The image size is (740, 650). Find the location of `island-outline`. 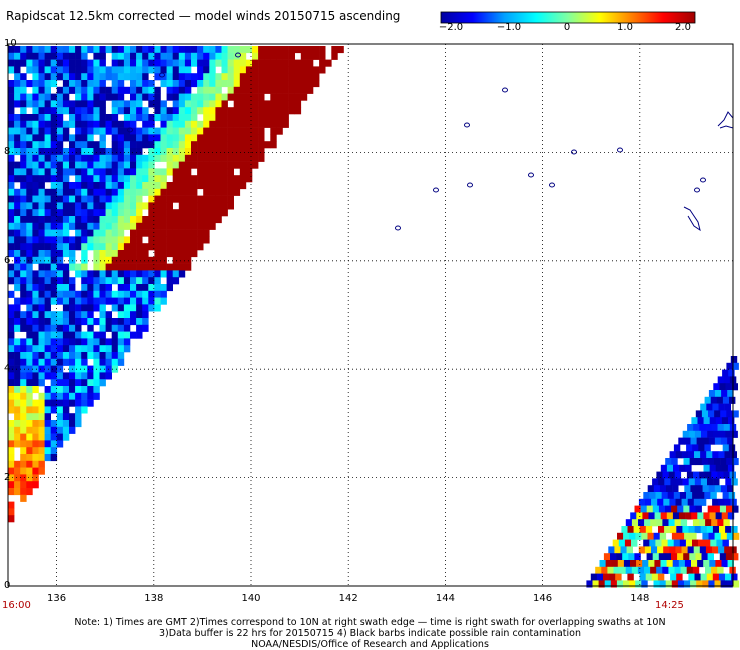

island-outline is located at coordinates (505, 90).